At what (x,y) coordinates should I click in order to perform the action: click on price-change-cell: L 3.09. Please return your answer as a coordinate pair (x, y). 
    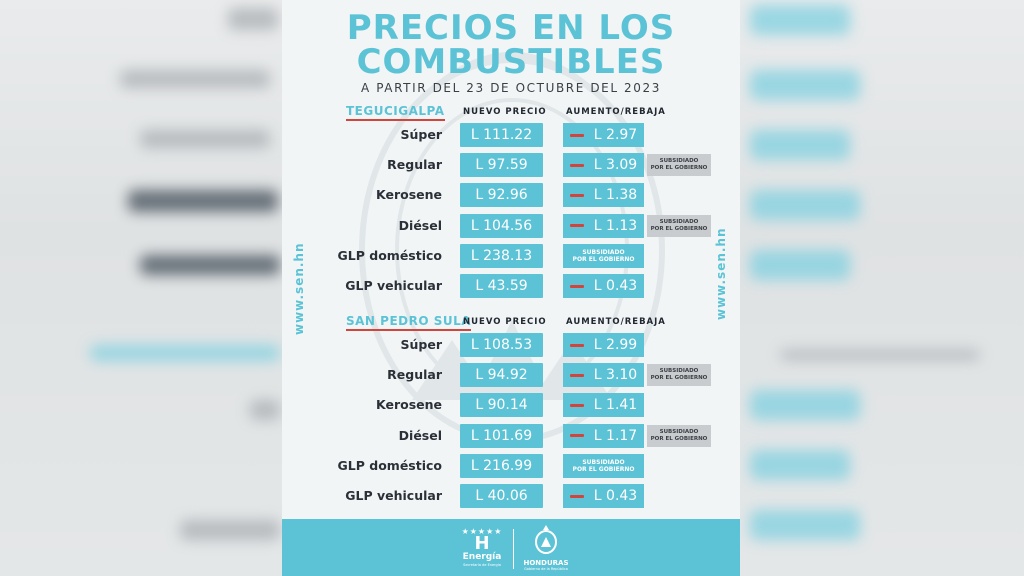
    Looking at the image, I should click on (603, 165).